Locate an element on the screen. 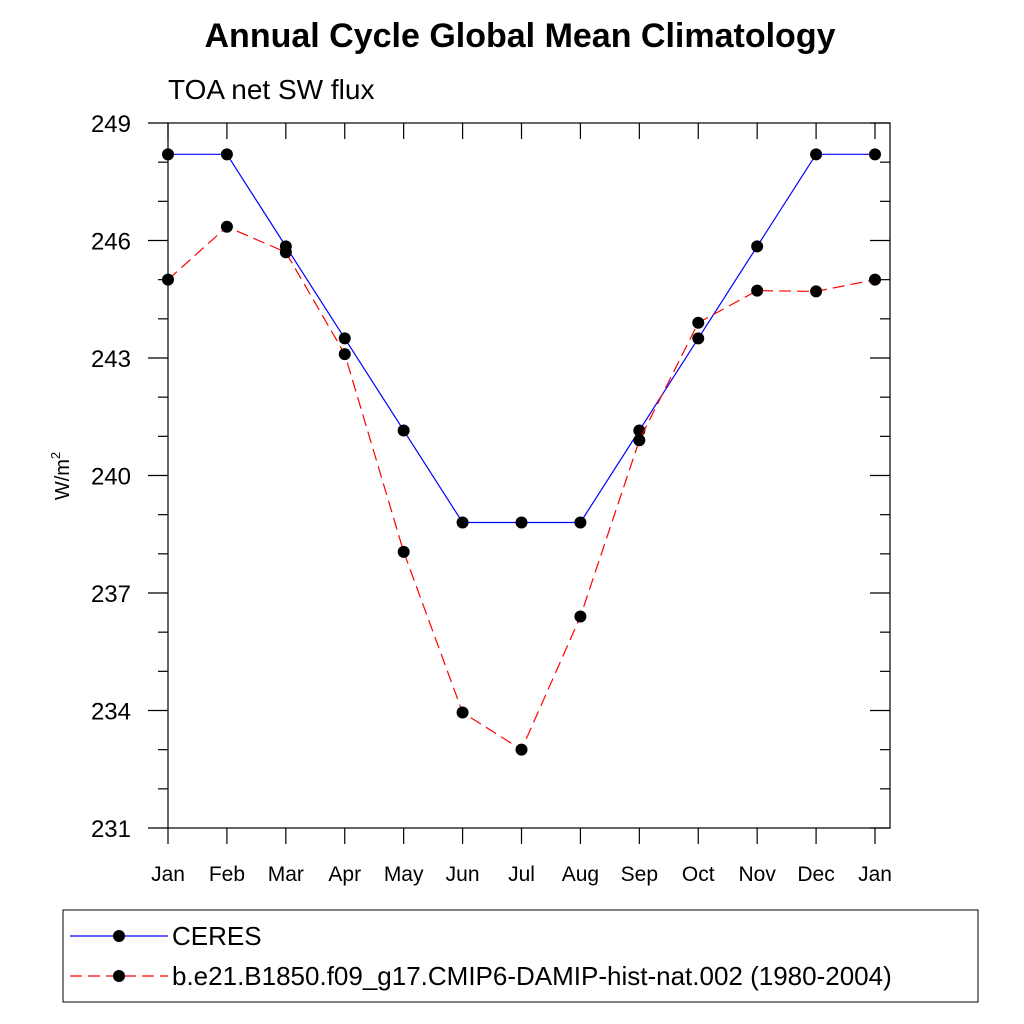 The width and height of the screenshot is (1024, 1024). x-tick-label: Jun is located at coordinates (463, 874).